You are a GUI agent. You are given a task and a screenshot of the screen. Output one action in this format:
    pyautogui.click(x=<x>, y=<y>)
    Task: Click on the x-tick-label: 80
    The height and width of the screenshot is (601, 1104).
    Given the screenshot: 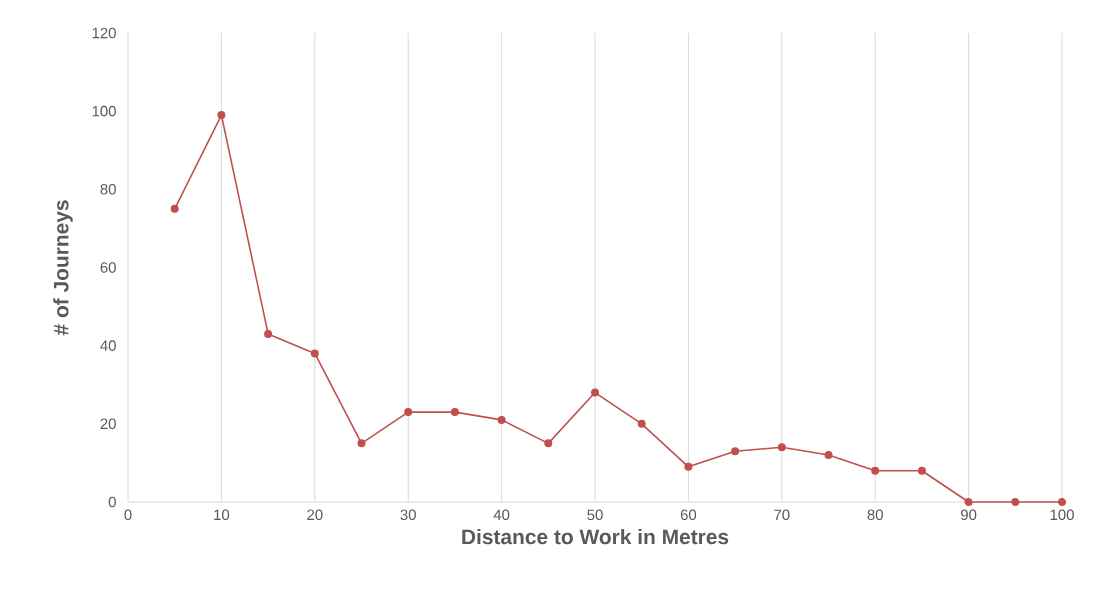 What is the action you would take?
    pyautogui.click(x=875, y=515)
    